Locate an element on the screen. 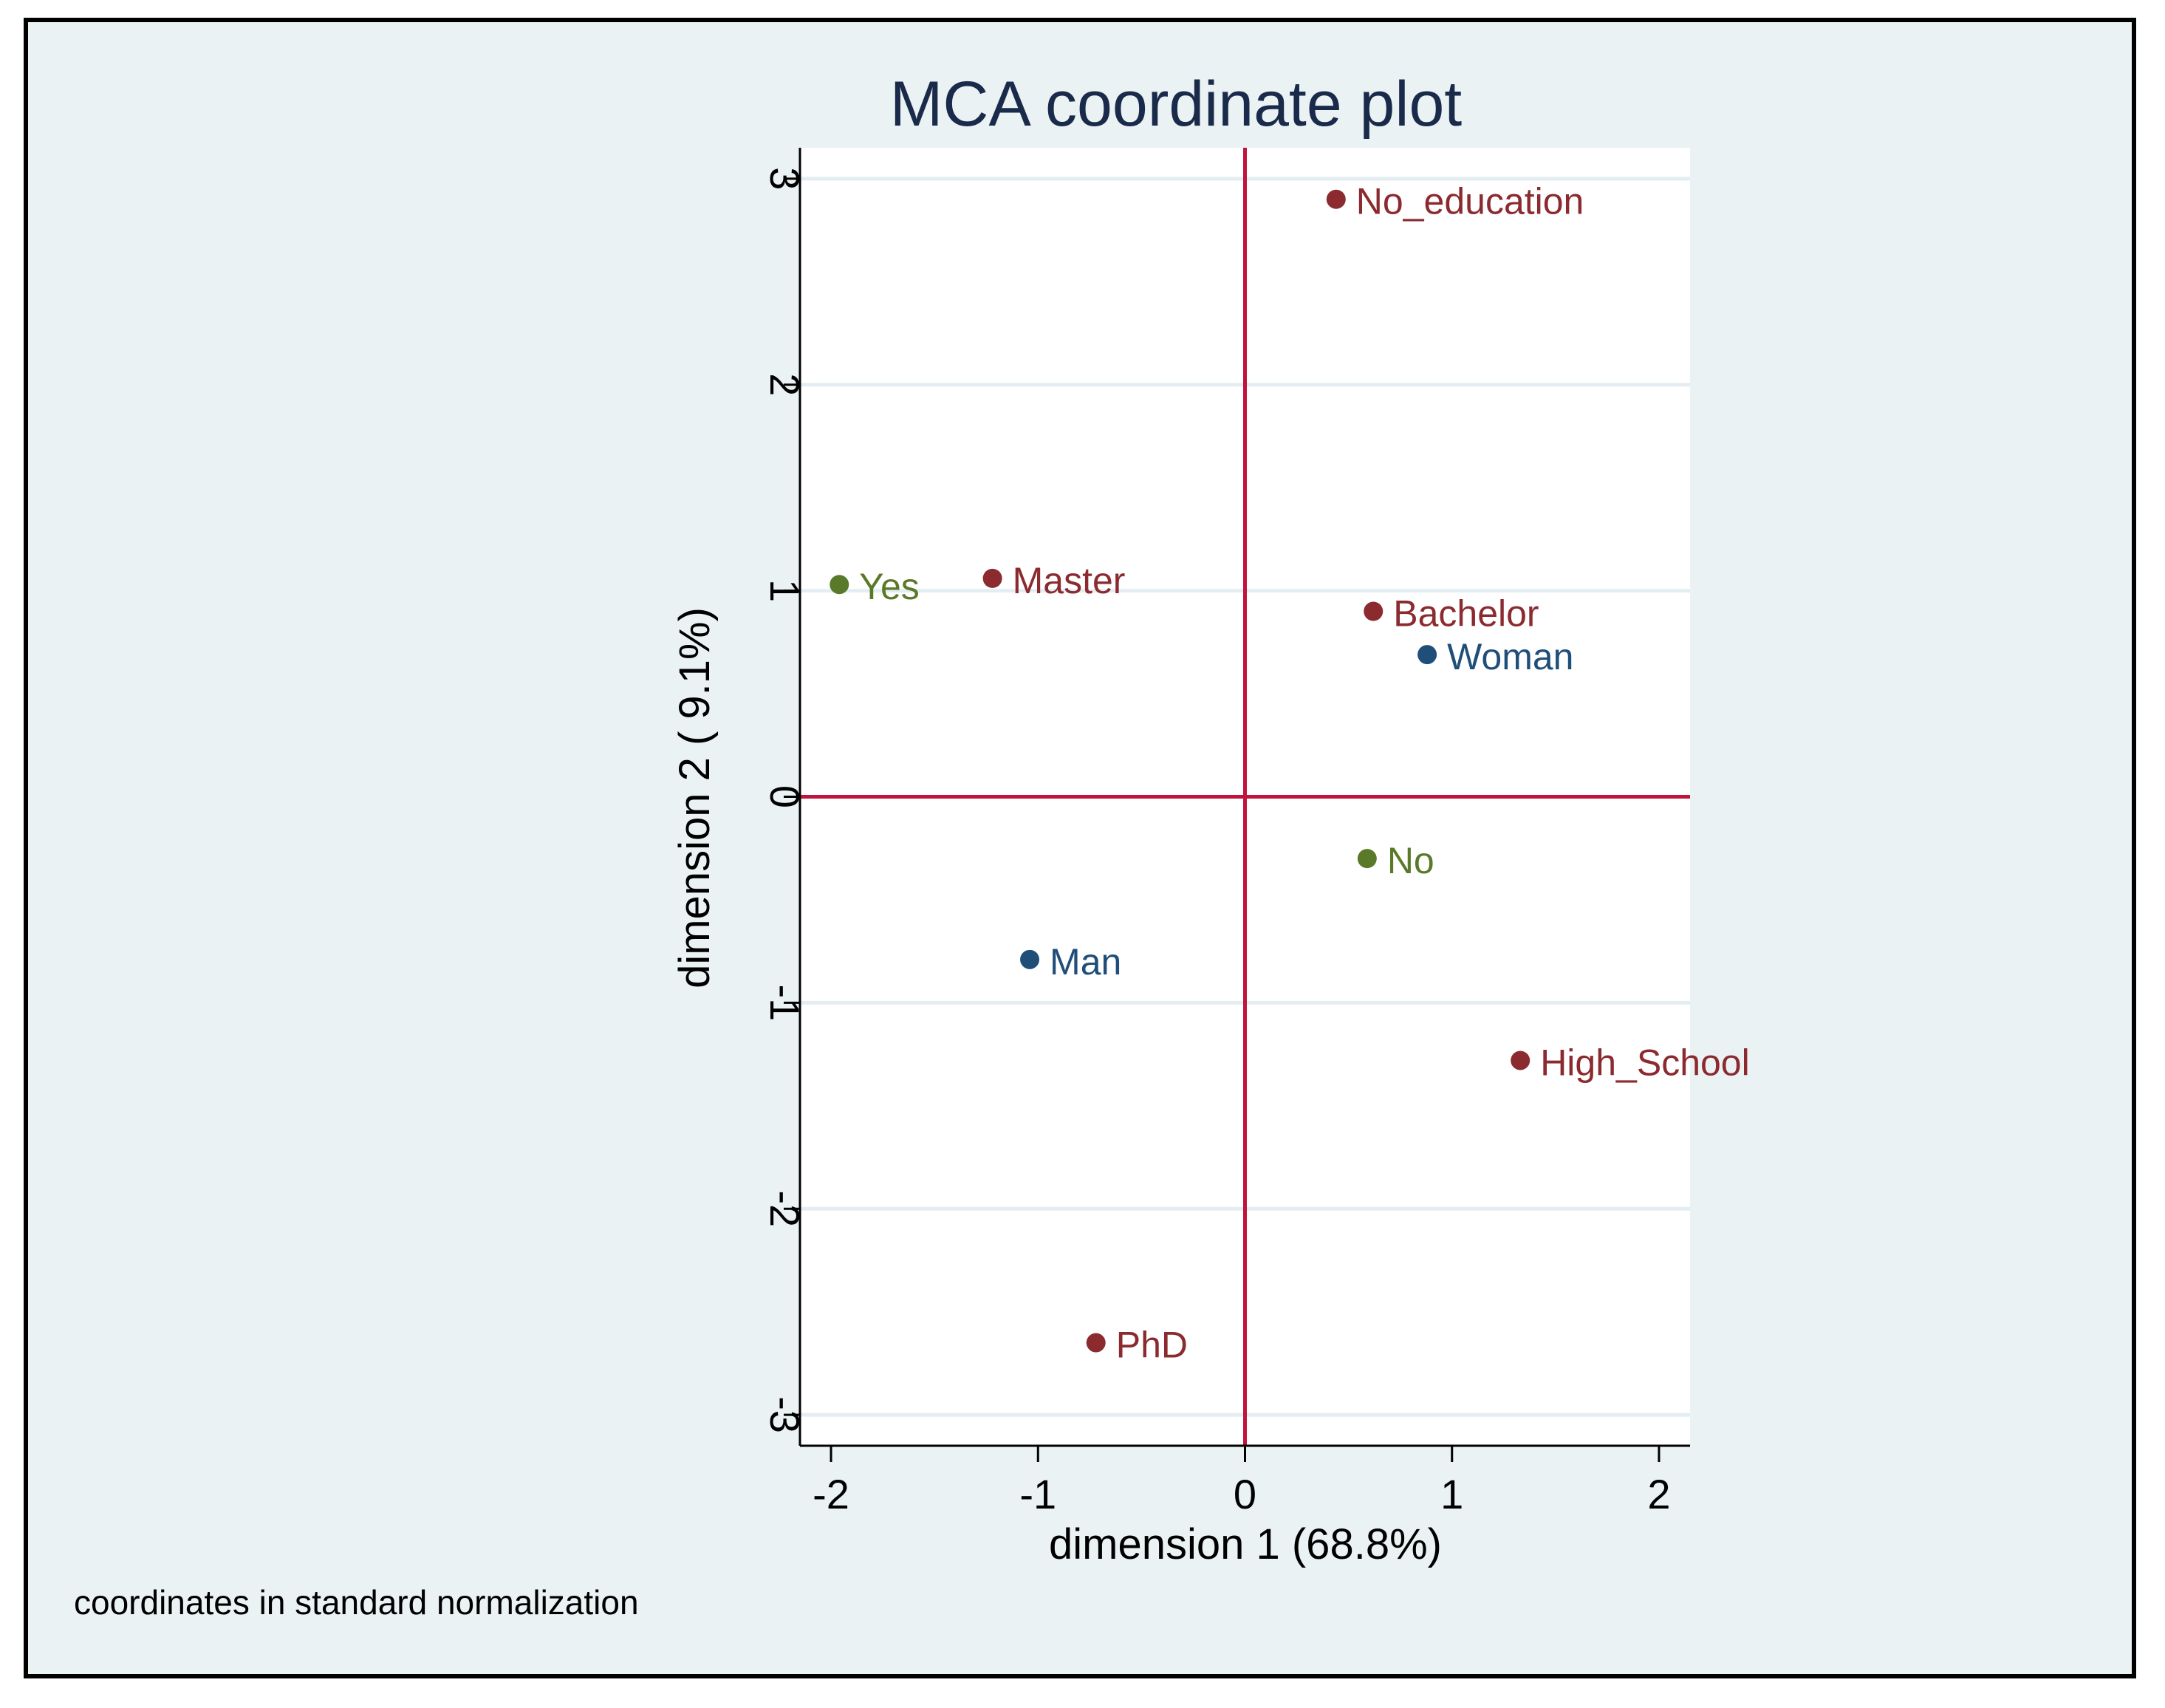 The image size is (2165, 1708). point-label-phd: PhD is located at coordinates (1152, 1345).